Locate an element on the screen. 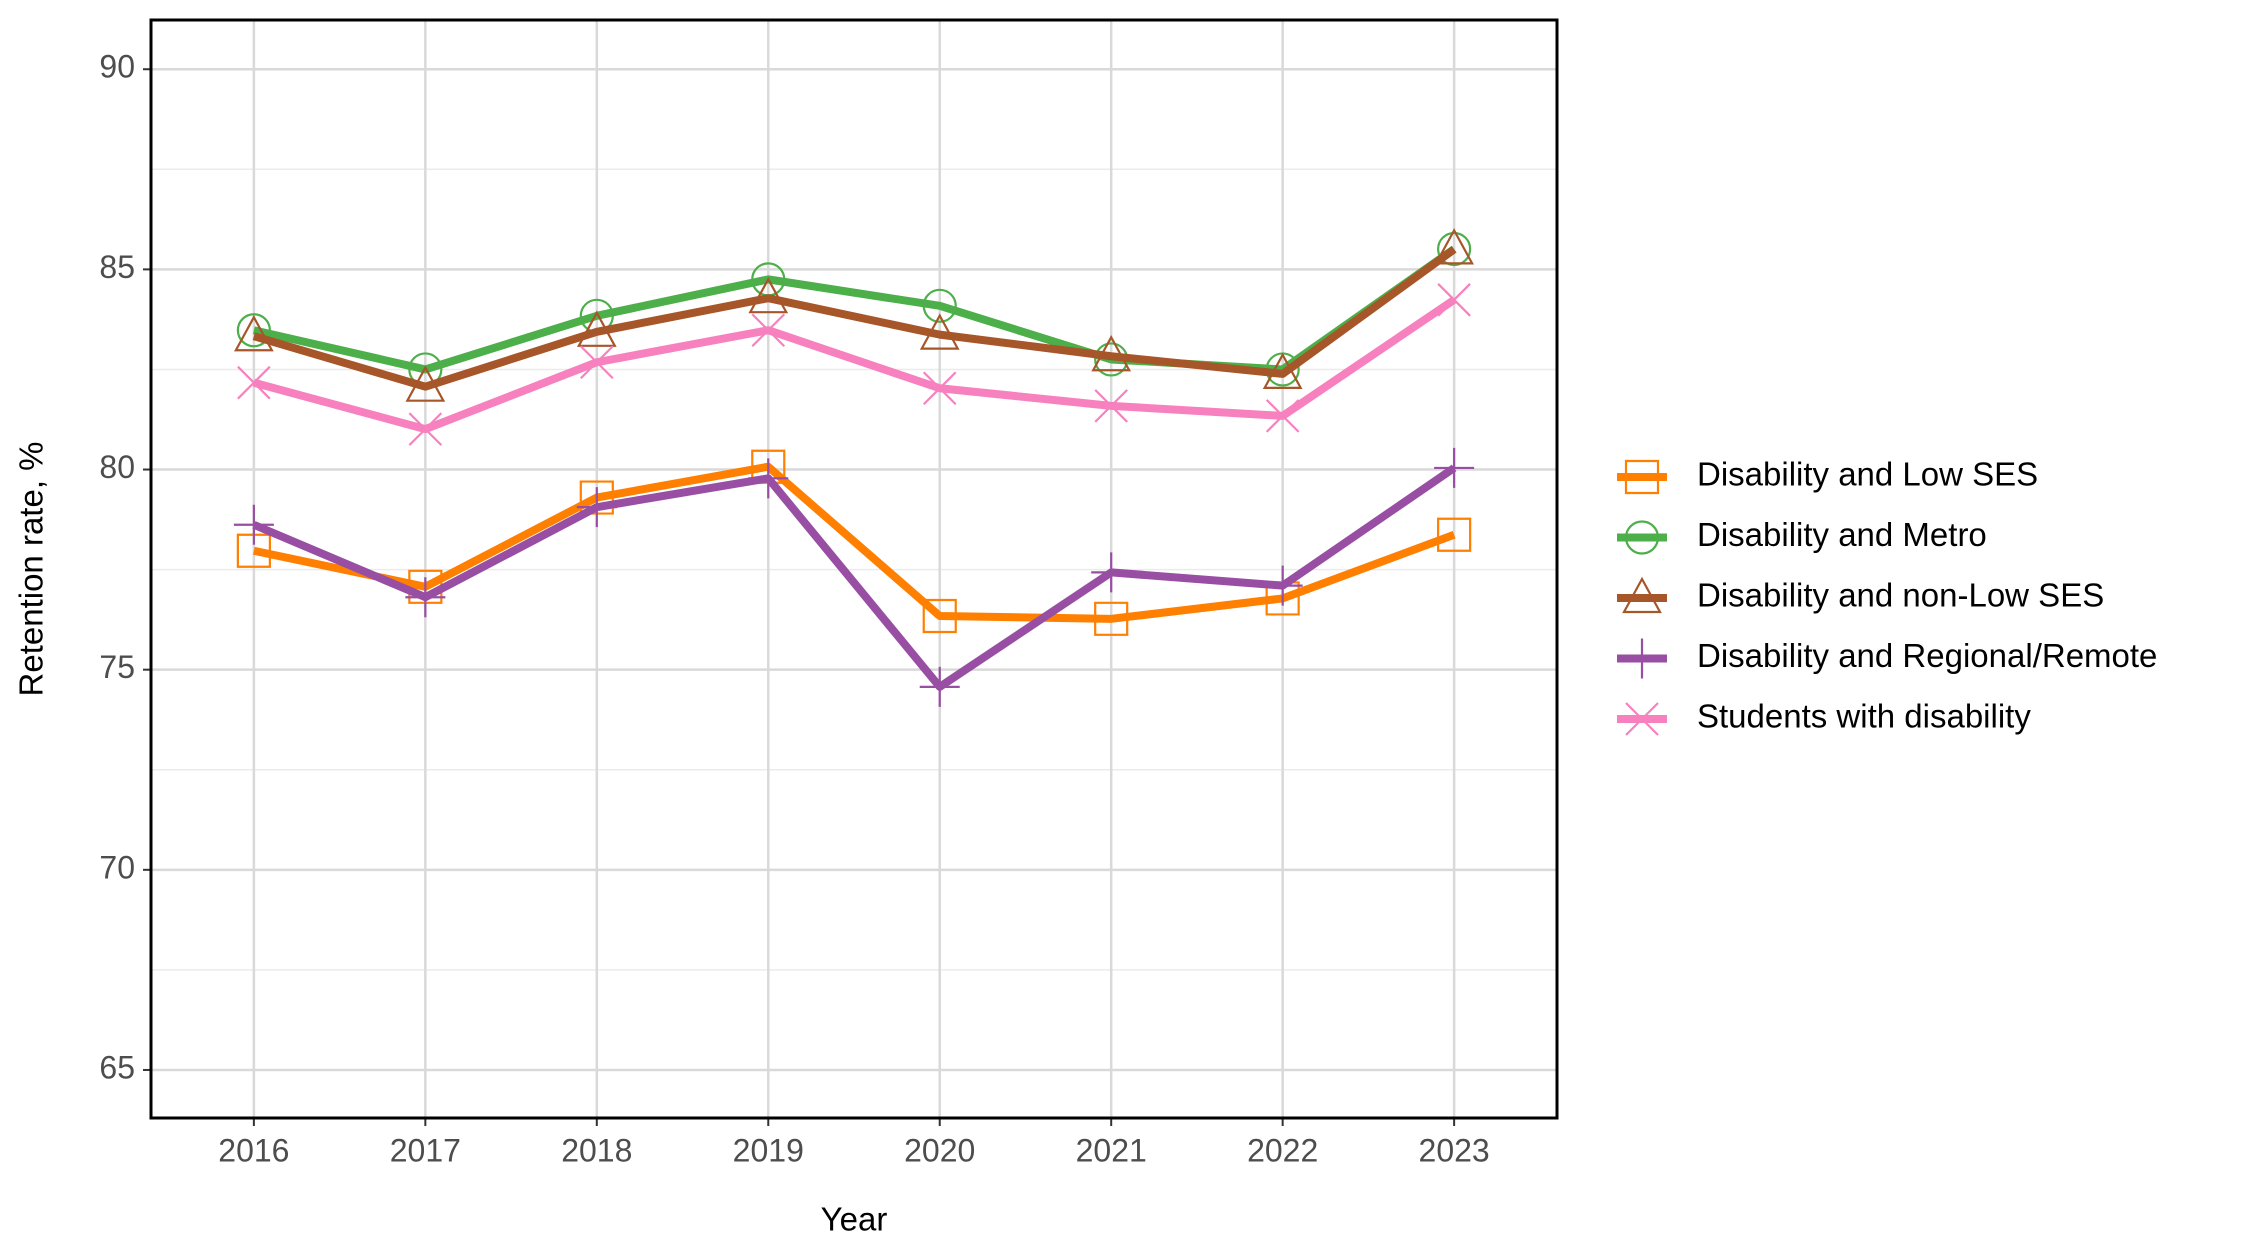 The image size is (2250, 1250). legend-label: Disability and Regional/Remote is located at coordinates (1927, 655).